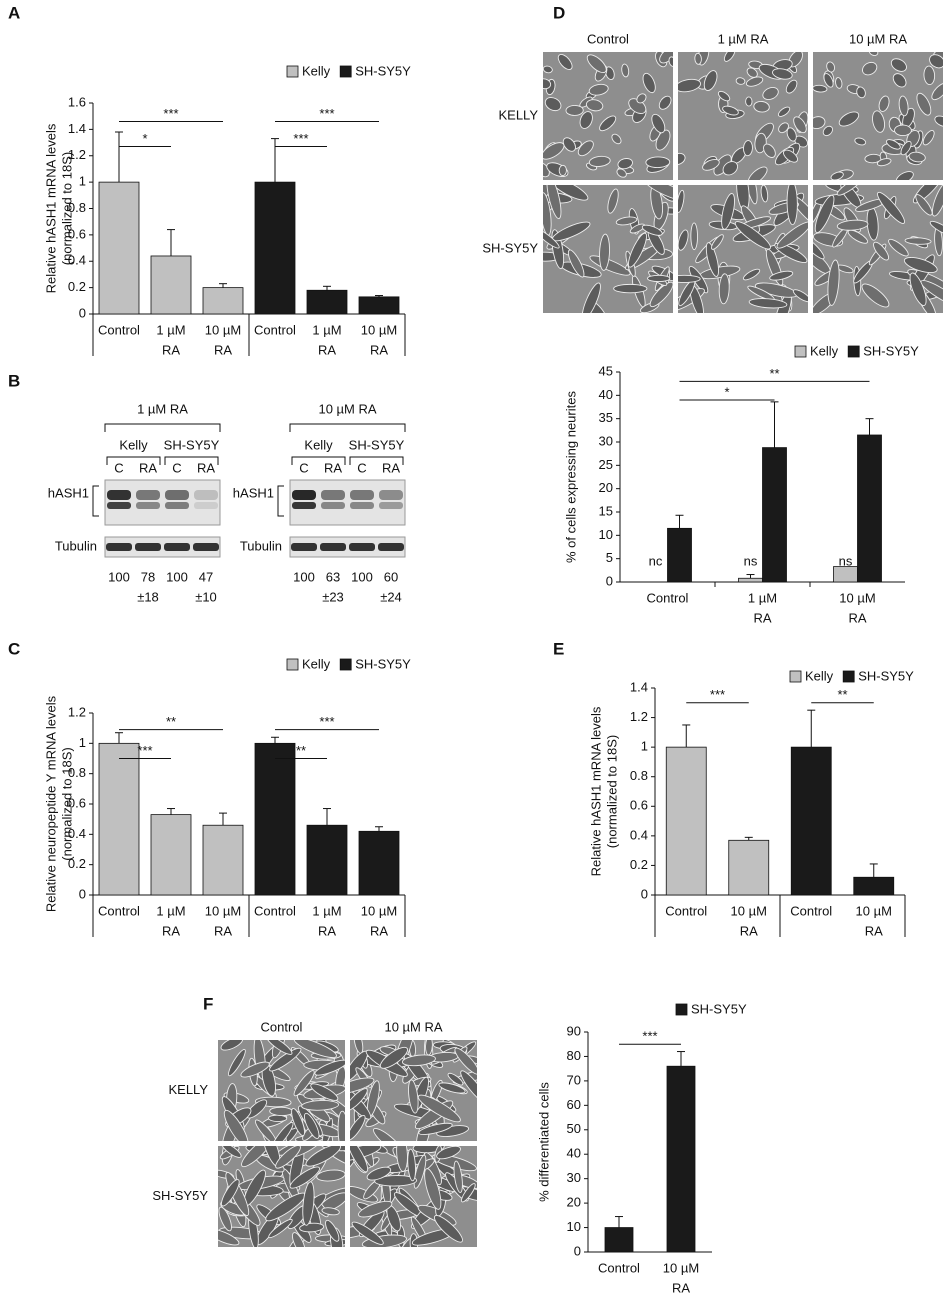  I want to click on micrograph-column-label: Control, so click(282, 1026).